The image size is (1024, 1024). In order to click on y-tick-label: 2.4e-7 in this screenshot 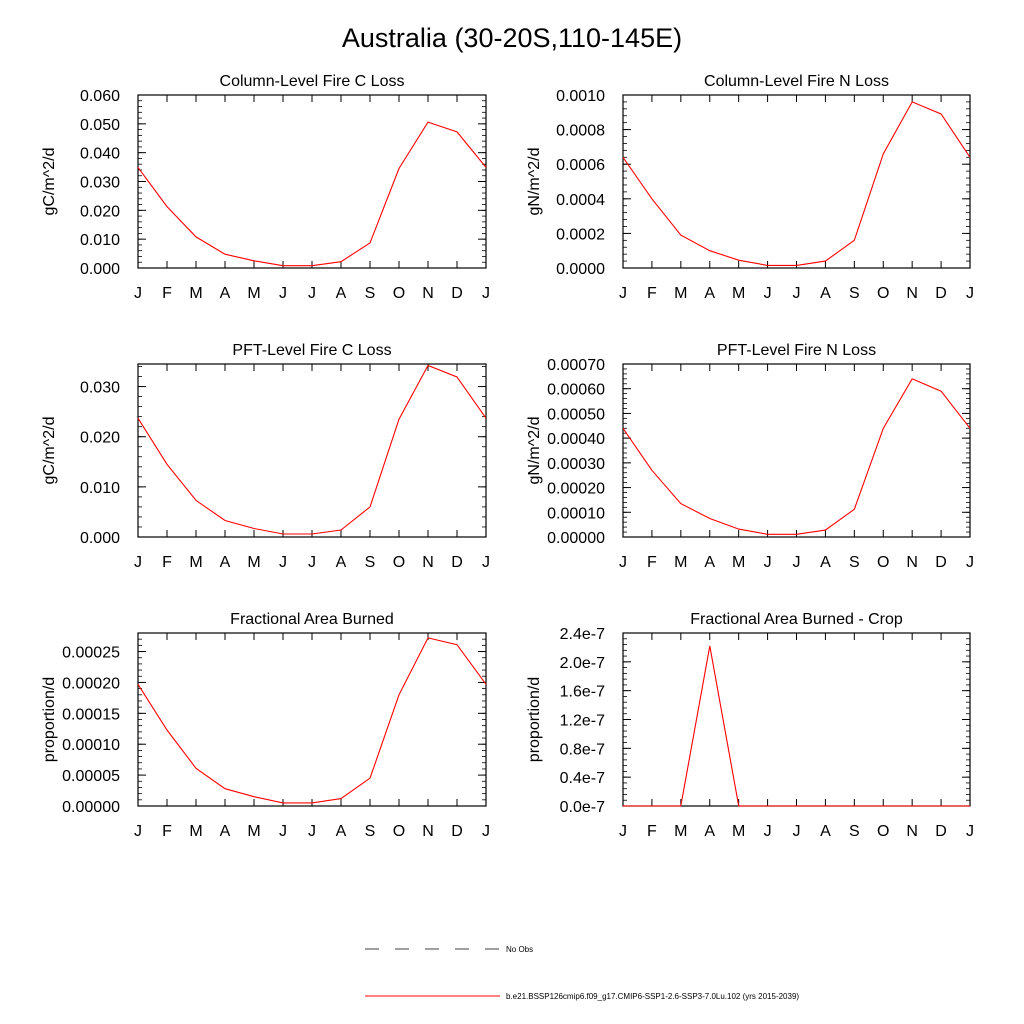, I will do `click(582, 634)`.